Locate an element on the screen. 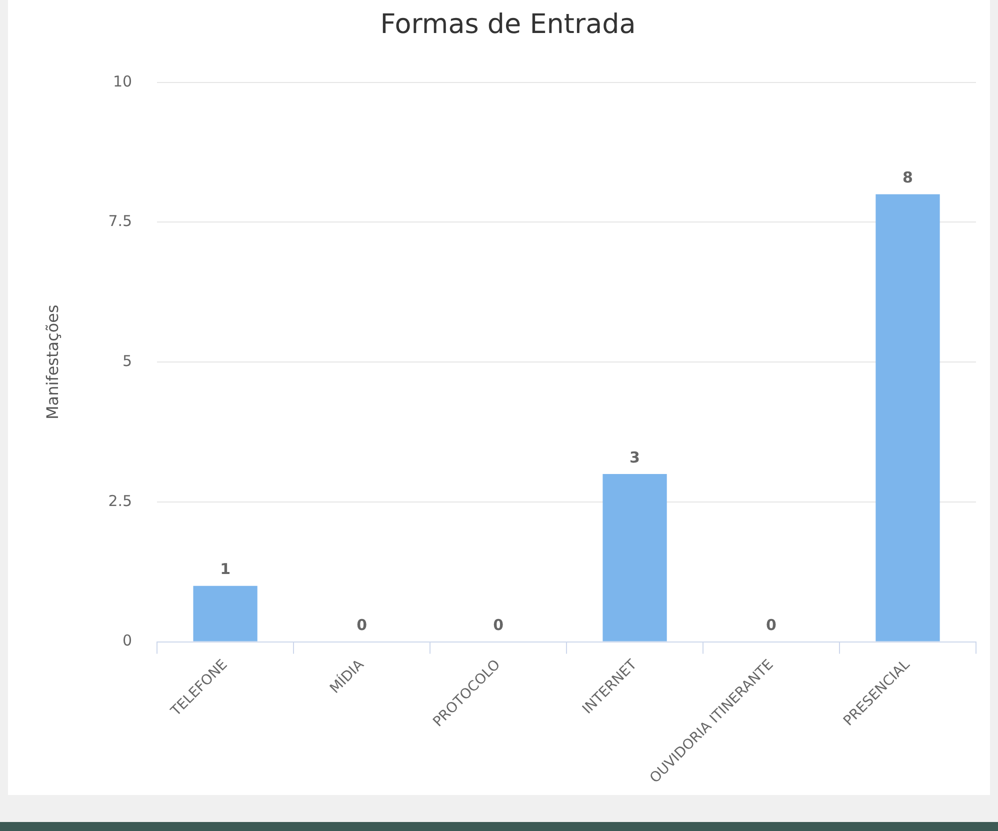  y-tick-label: 5 is located at coordinates (127, 361).